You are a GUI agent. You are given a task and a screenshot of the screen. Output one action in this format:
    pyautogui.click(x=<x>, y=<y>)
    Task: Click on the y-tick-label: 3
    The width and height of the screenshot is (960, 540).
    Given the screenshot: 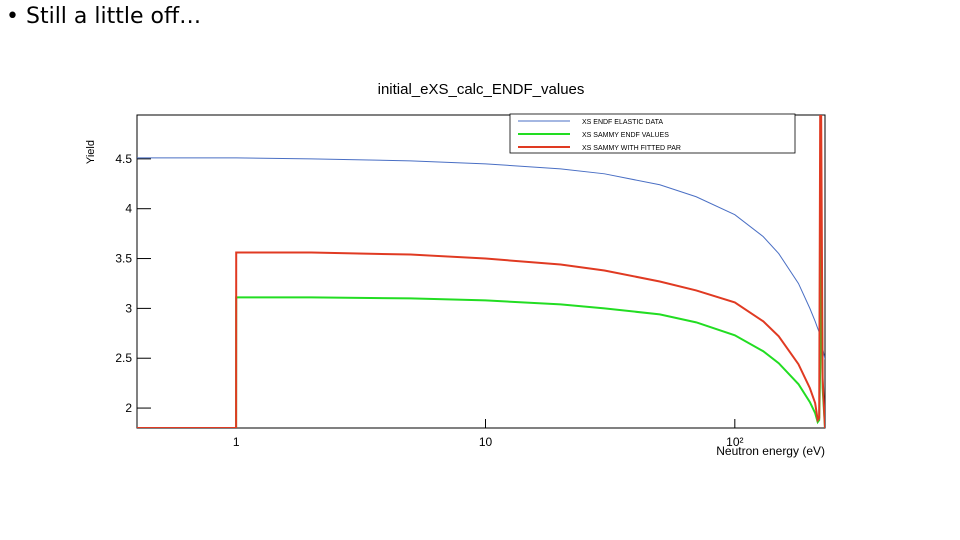 What is the action you would take?
    pyautogui.click(x=128, y=308)
    